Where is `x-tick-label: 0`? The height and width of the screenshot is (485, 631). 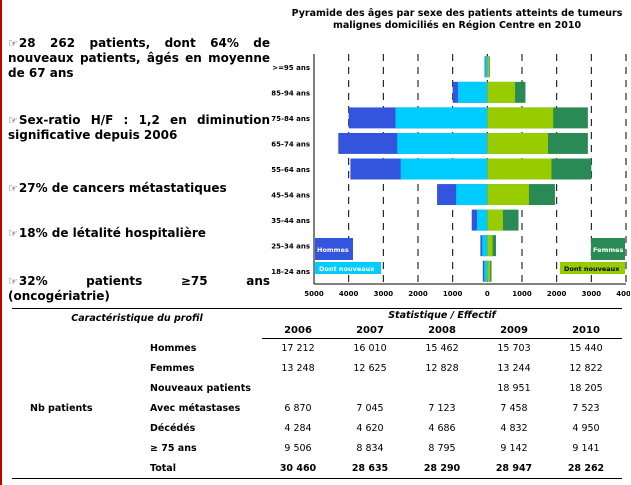
x-tick-label: 0 is located at coordinates (487, 294).